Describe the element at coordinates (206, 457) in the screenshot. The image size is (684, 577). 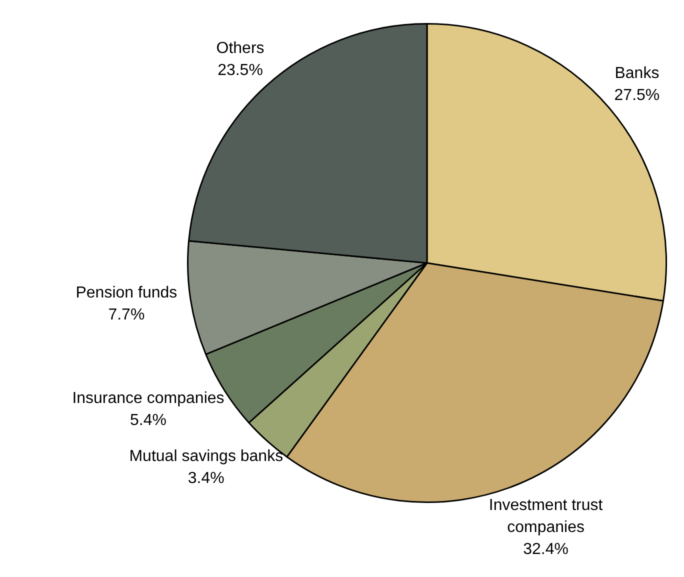
I see `slice-label: Mutual savings banks` at that location.